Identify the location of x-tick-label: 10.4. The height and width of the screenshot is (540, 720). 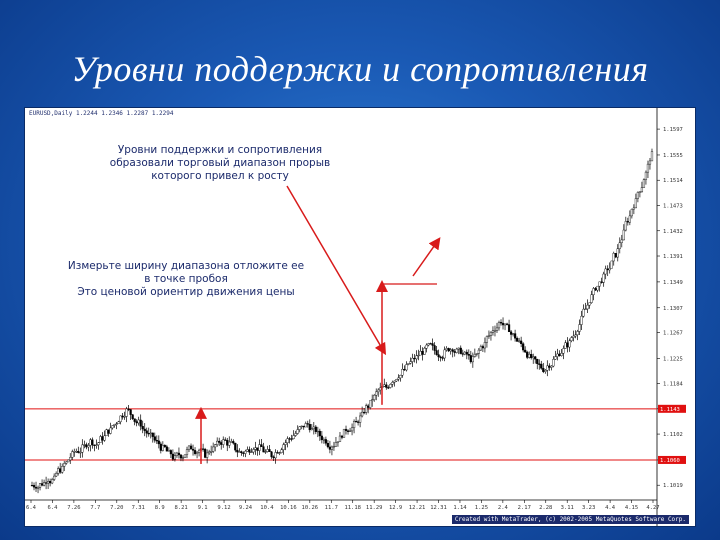
(267, 508).